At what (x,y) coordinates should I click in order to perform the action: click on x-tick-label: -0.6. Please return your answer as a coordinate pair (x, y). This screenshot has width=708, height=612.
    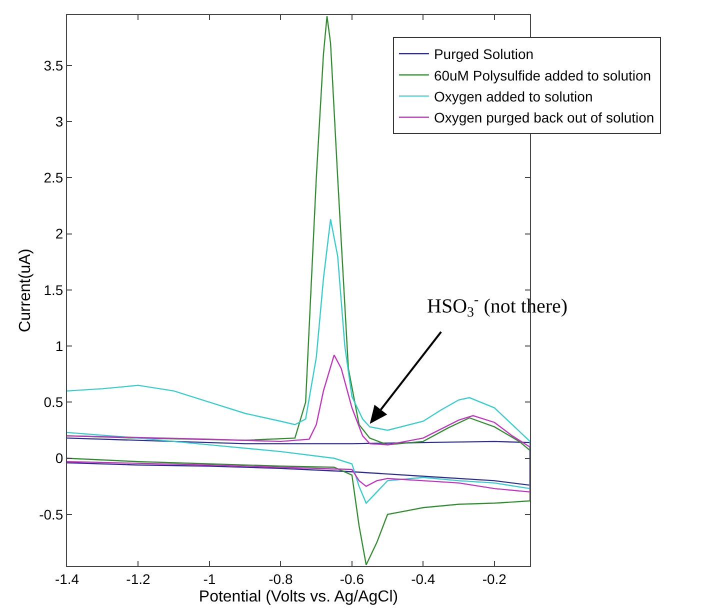
    Looking at the image, I should click on (352, 578).